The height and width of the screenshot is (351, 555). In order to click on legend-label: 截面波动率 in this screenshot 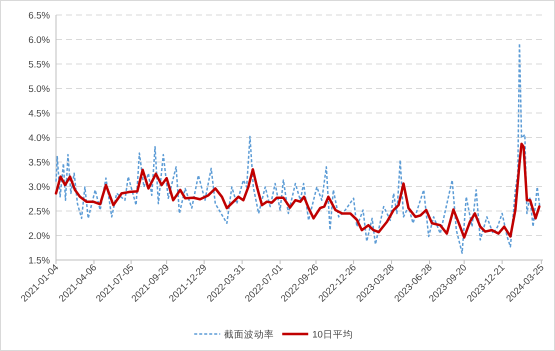, I will do `click(249, 334)`.